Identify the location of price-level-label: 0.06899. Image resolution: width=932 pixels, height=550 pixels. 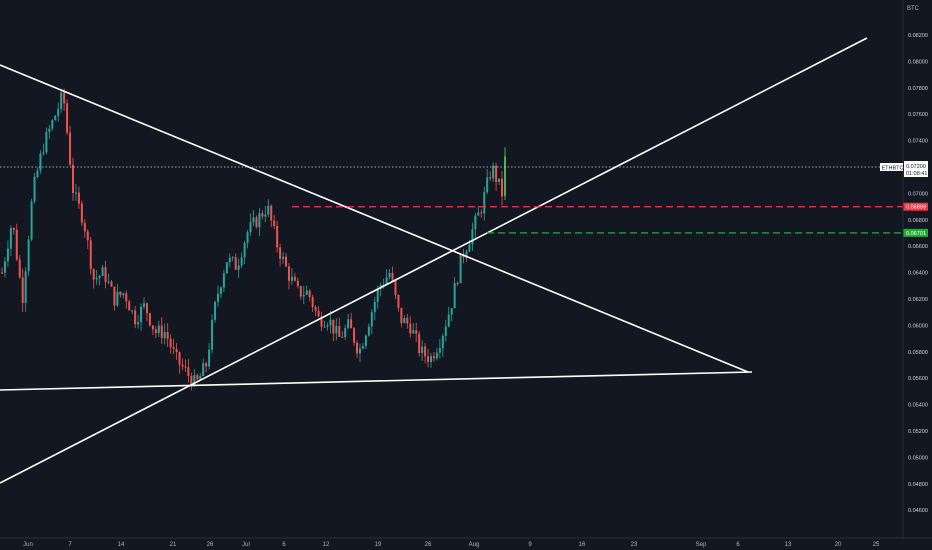
(916, 208).